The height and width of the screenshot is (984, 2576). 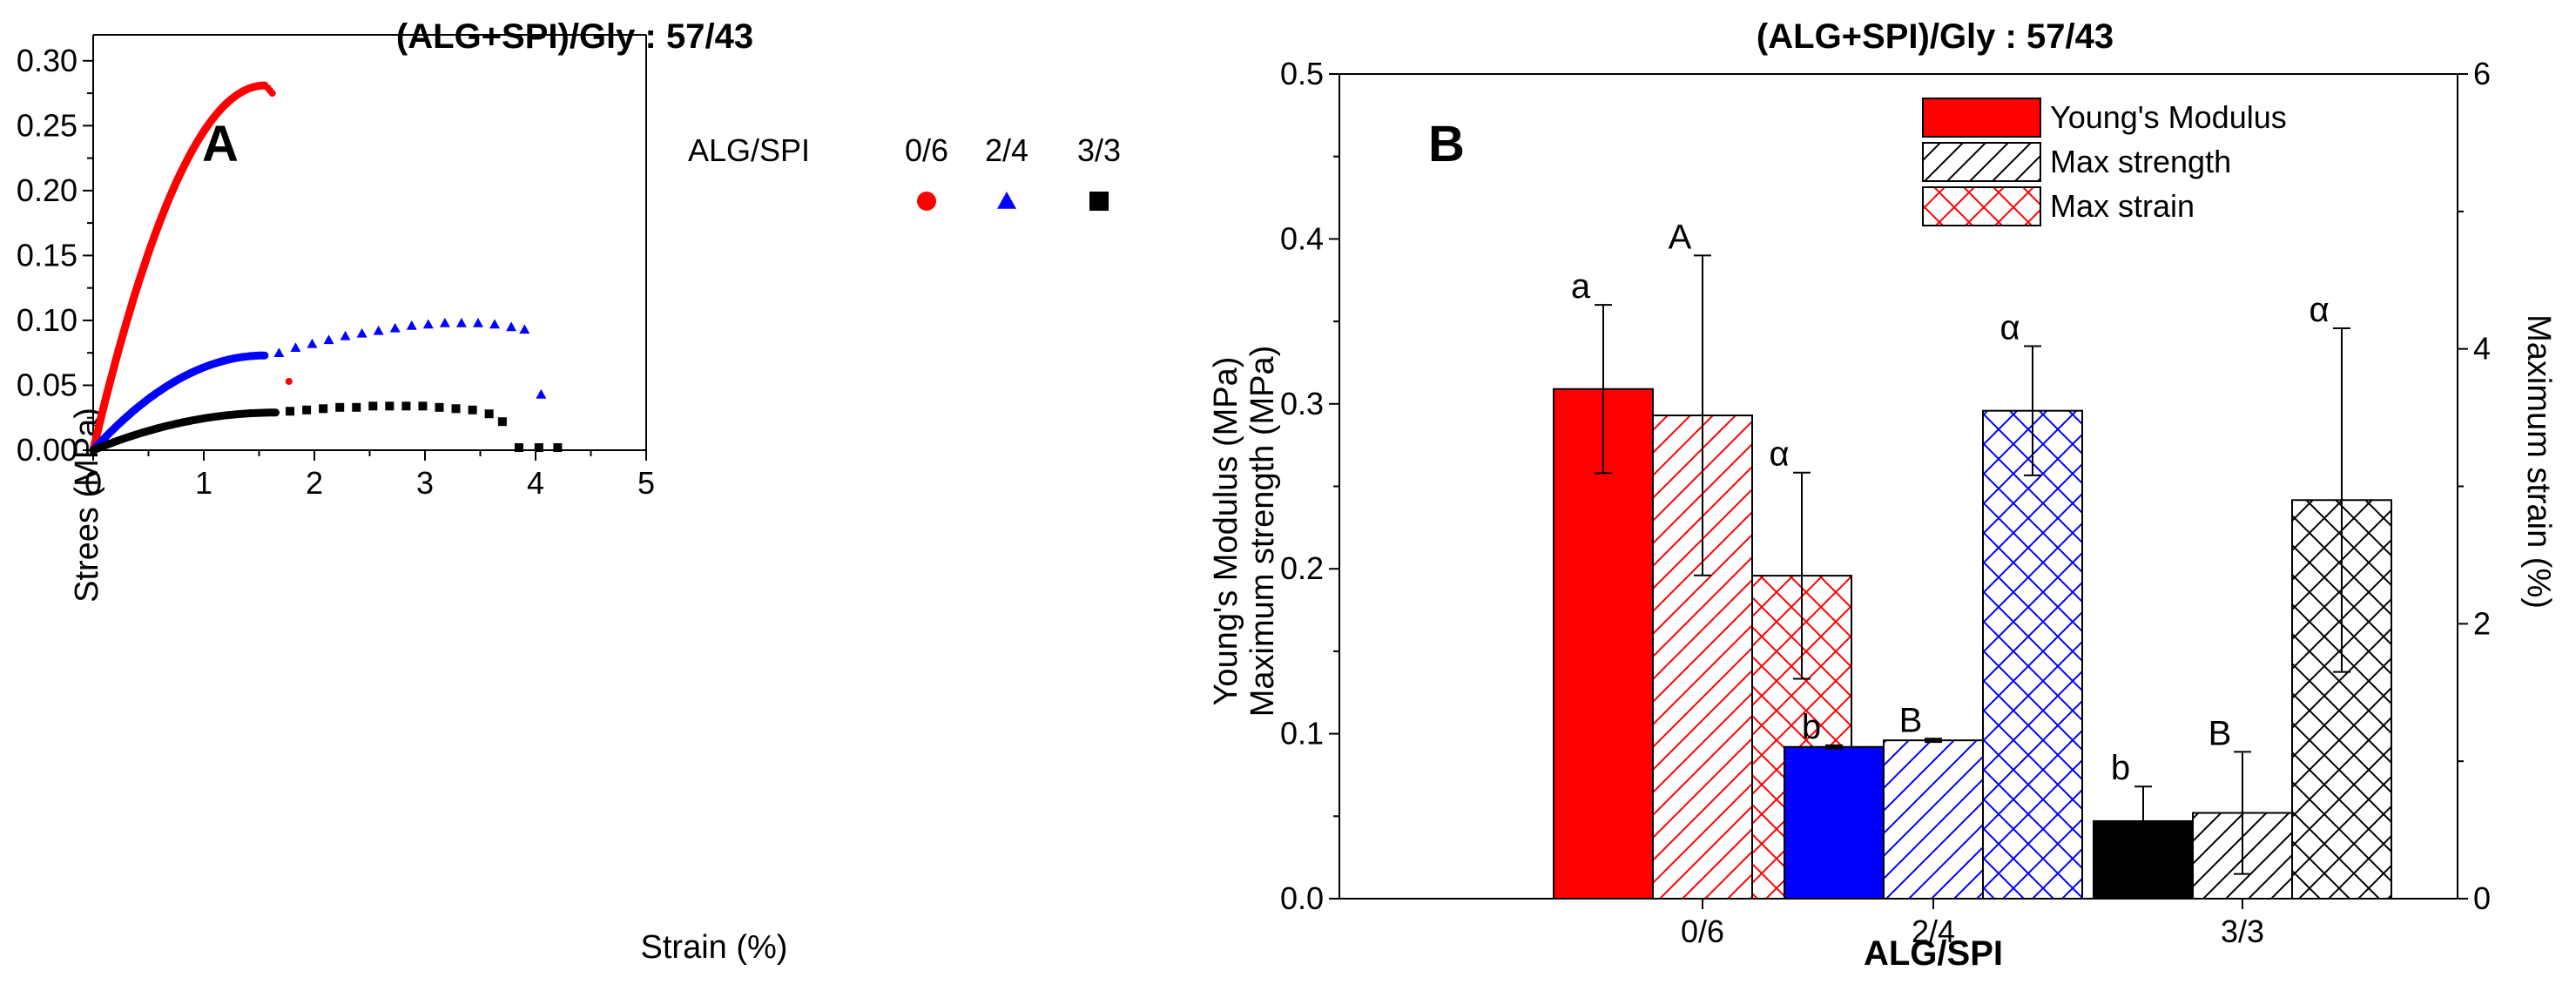 What do you see at coordinates (536, 483) in the screenshot?
I see `panel-a-x-tick-label: 4` at bounding box center [536, 483].